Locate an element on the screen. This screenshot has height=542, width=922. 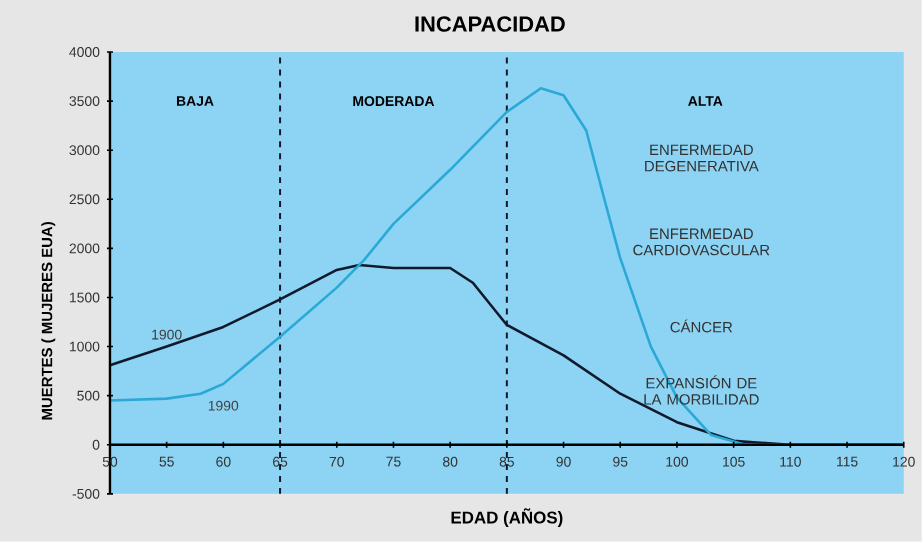
x-axis-title: EDAD (AÑOS) is located at coordinates (507, 517).